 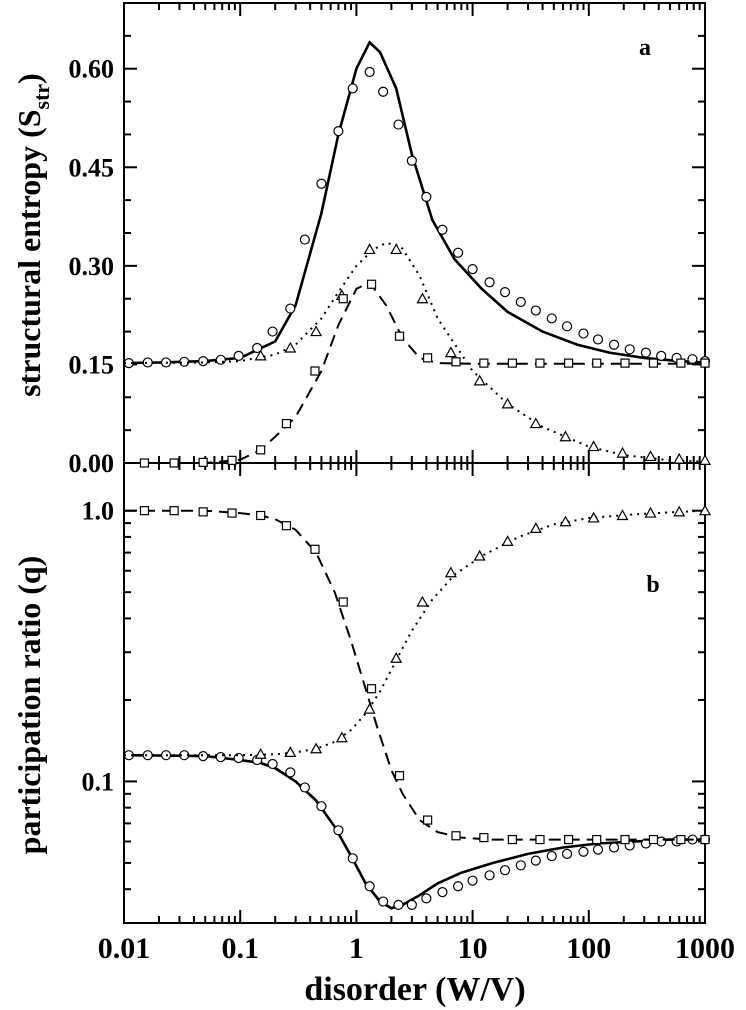 What do you see at coordinates (588, 948) in the screenshot?
I see `x-tick-label: 100` at bounding box center [588, 948].